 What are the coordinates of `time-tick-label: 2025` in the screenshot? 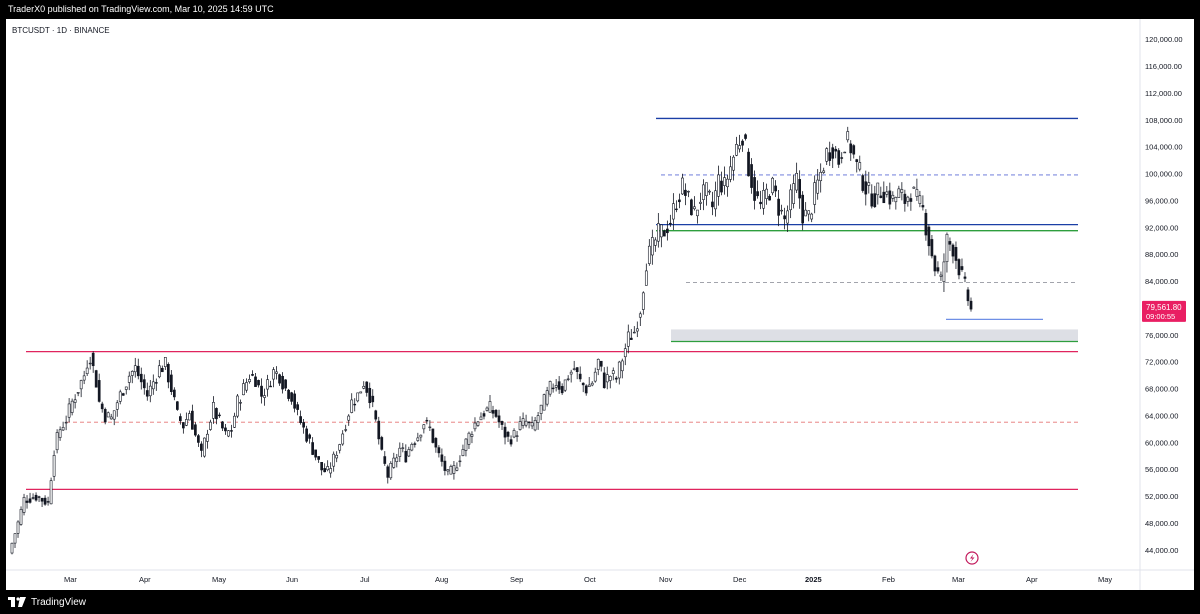 It's located at (813, 579).